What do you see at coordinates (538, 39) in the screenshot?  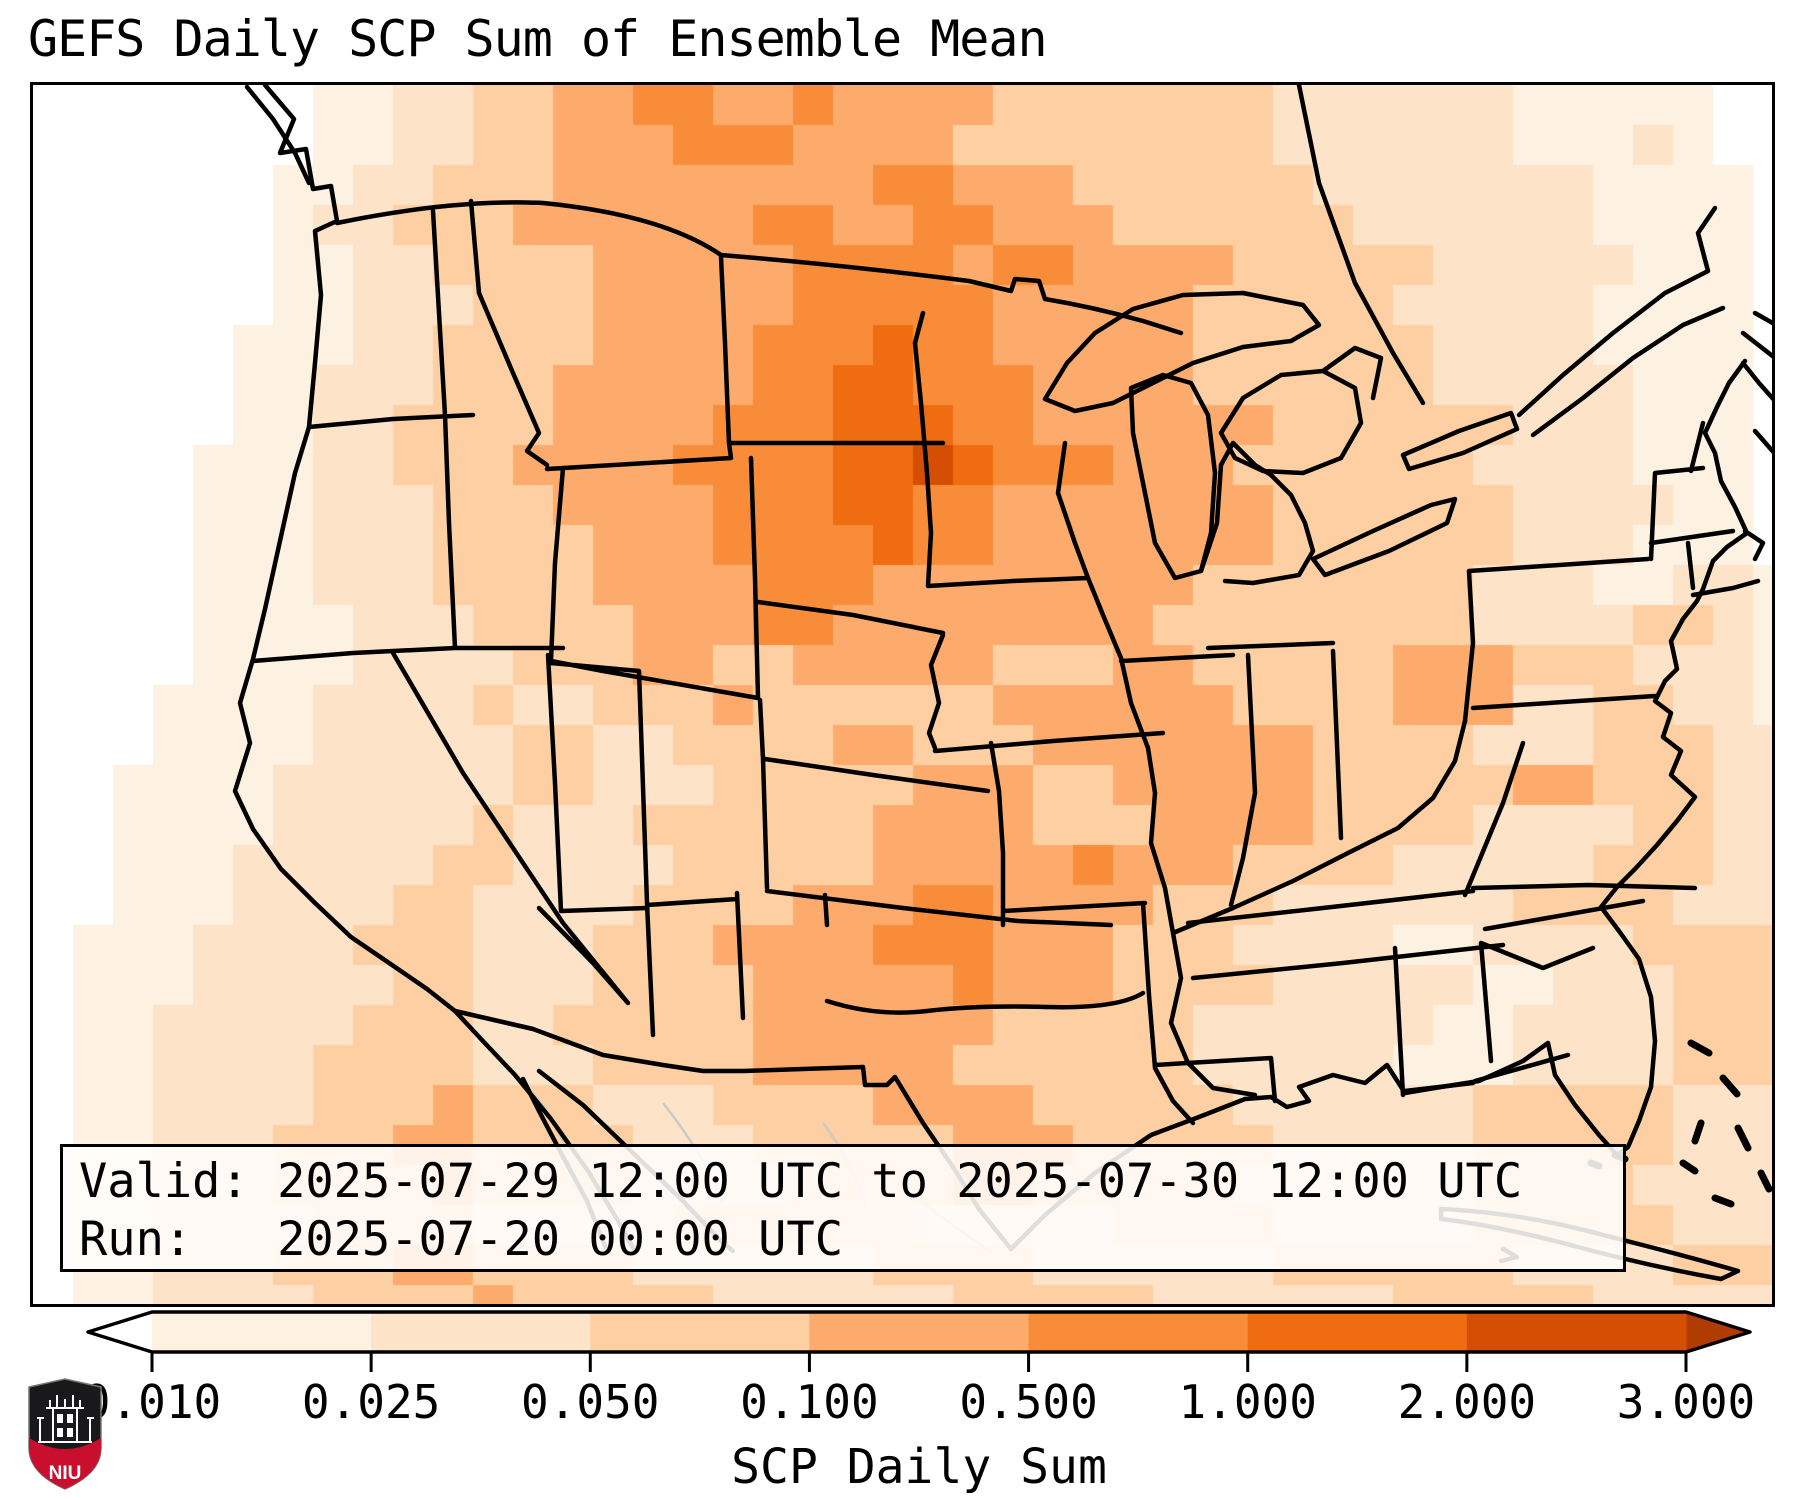 I see `figure-title: GEFS Daily SCP Sum of Ensemble Mean` at bounding box center [538, 39].